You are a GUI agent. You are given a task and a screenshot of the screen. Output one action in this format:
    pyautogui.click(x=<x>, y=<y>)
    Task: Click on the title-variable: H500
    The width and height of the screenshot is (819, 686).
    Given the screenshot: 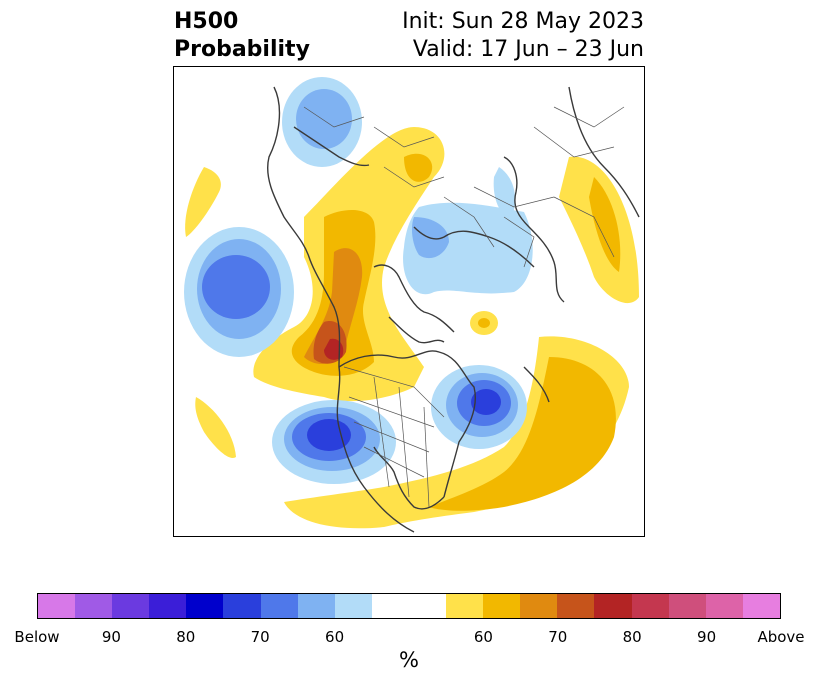 What is the action you would take?
    pyautogui.click(x=206, y=21)
    